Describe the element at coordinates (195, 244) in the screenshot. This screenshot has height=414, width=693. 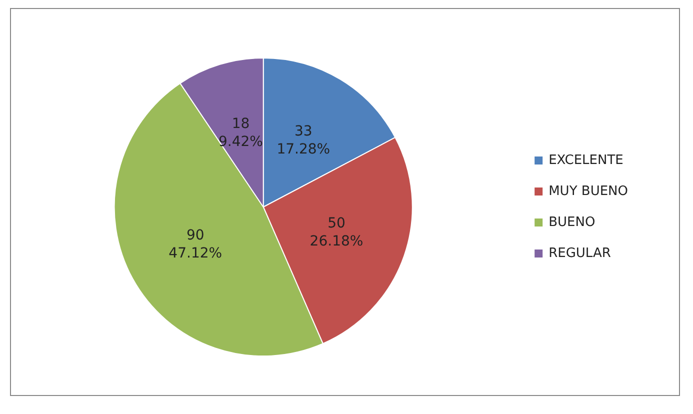
I see `data-label: 90 47.12%` at that location.